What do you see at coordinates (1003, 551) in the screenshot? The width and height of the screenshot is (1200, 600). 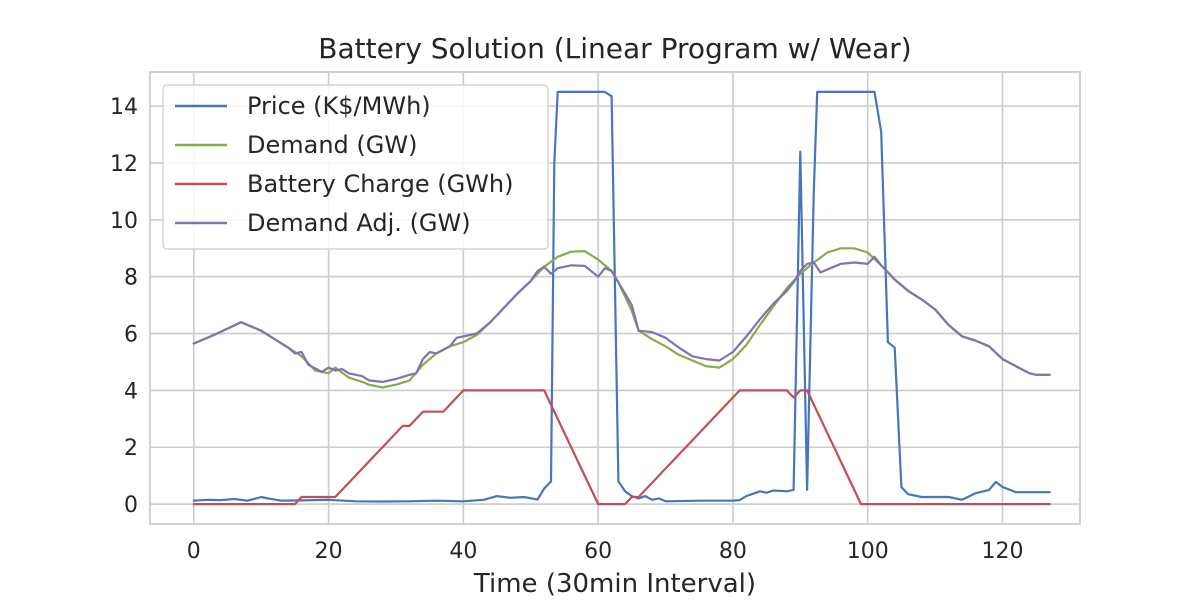 I see `x-tick-label: 120` at bounding box center [1003, 551].